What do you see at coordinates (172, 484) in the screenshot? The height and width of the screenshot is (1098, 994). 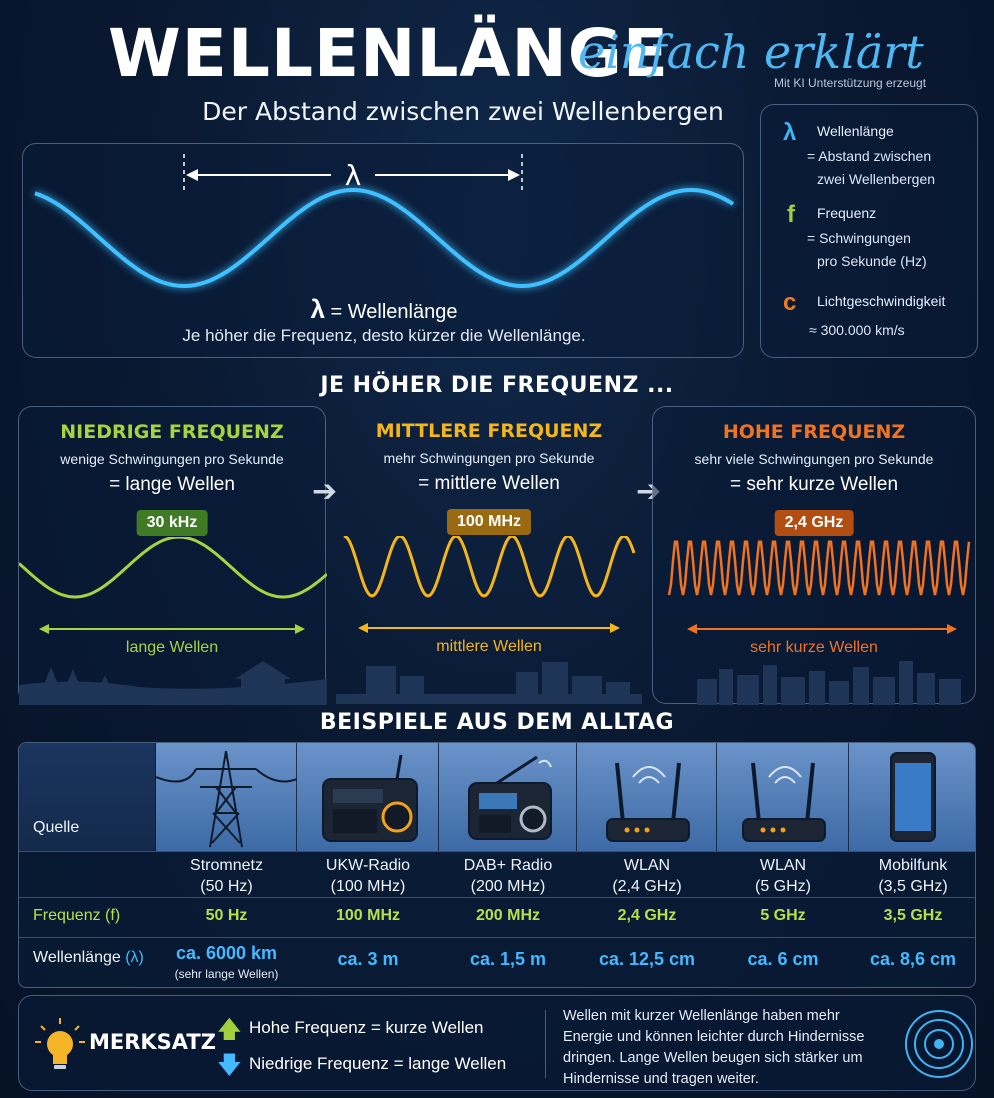 I see `freq-card-low-eq: = lange Wellen` at bounding box center [172, 484].